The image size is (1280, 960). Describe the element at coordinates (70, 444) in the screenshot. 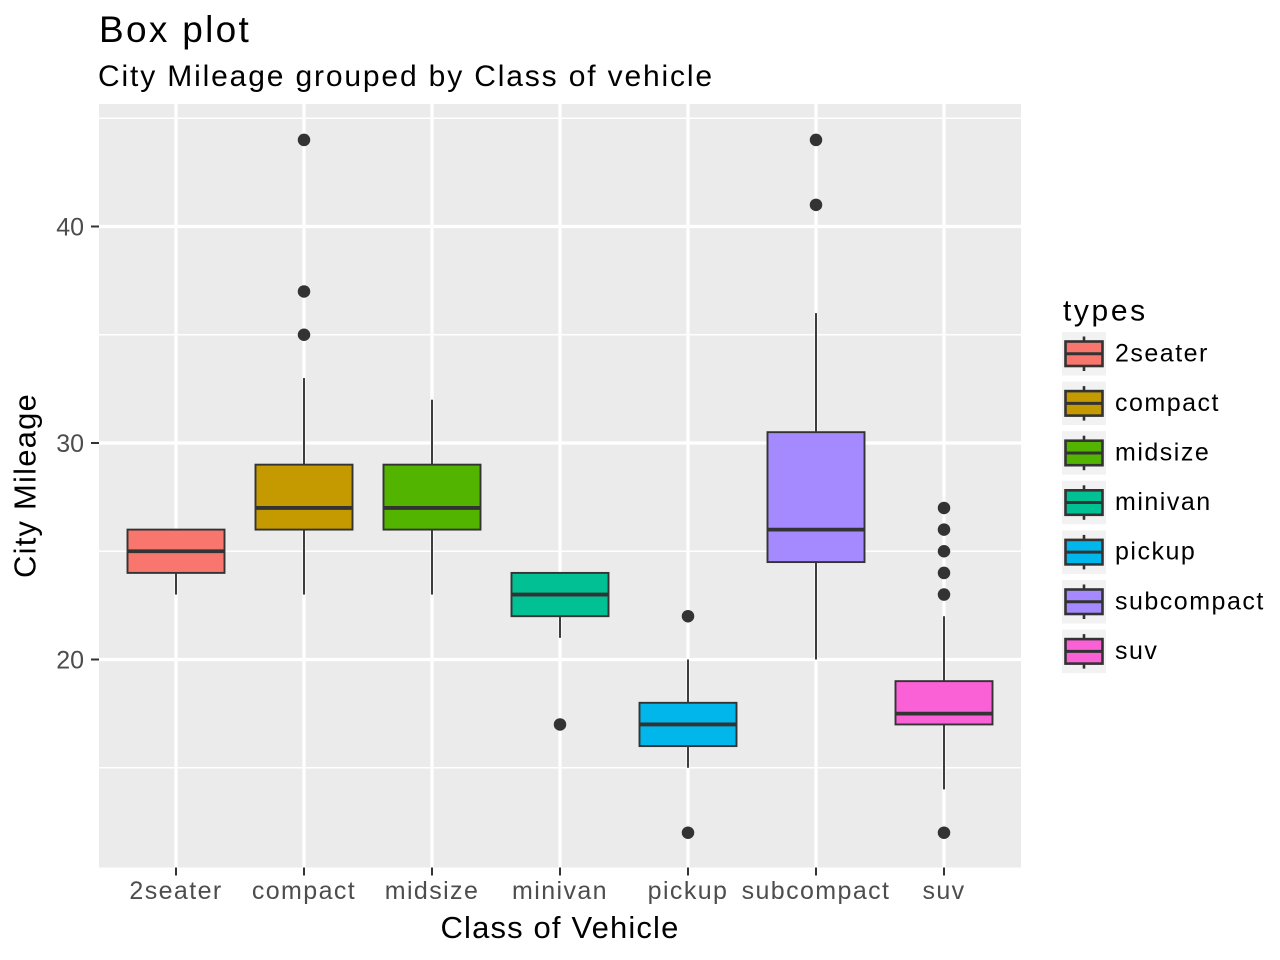

I see `svg-text: 30` at that location.